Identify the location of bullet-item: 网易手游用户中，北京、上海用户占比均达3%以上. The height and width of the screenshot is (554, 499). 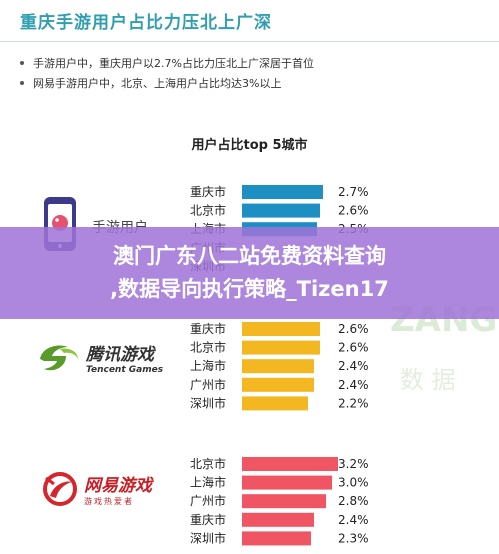
(167, 83).